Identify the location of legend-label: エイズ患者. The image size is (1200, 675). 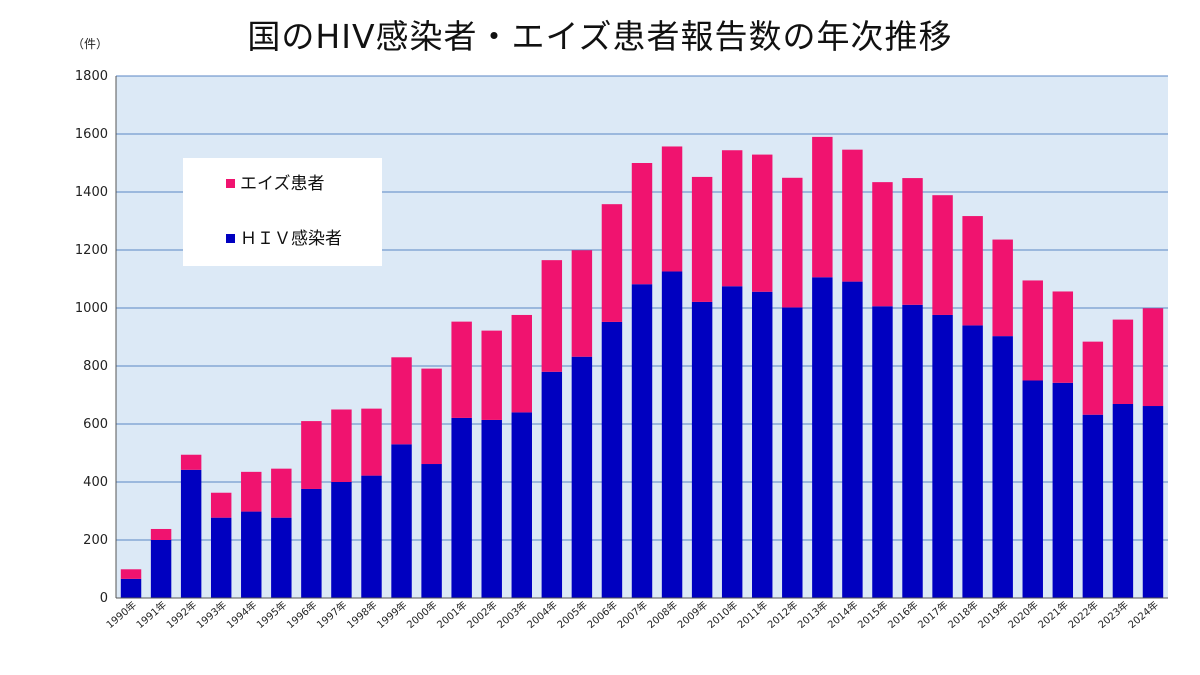
(282, 184).